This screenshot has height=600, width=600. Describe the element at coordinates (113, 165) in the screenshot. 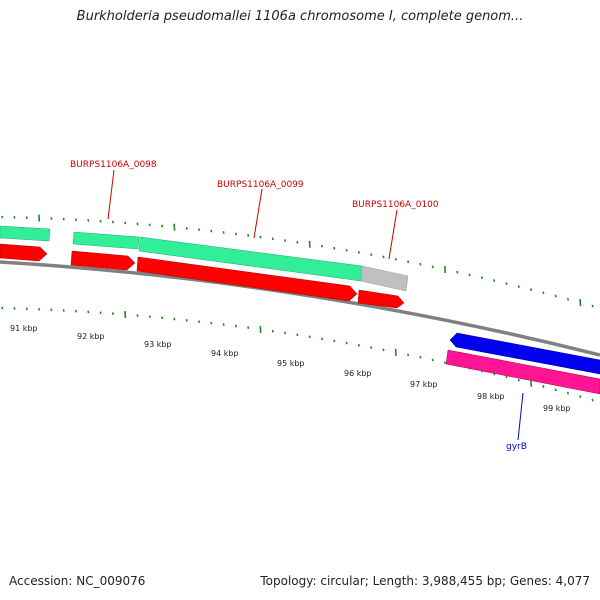

I see `gene-label-0098: BURPS1106A_0098` at that location.